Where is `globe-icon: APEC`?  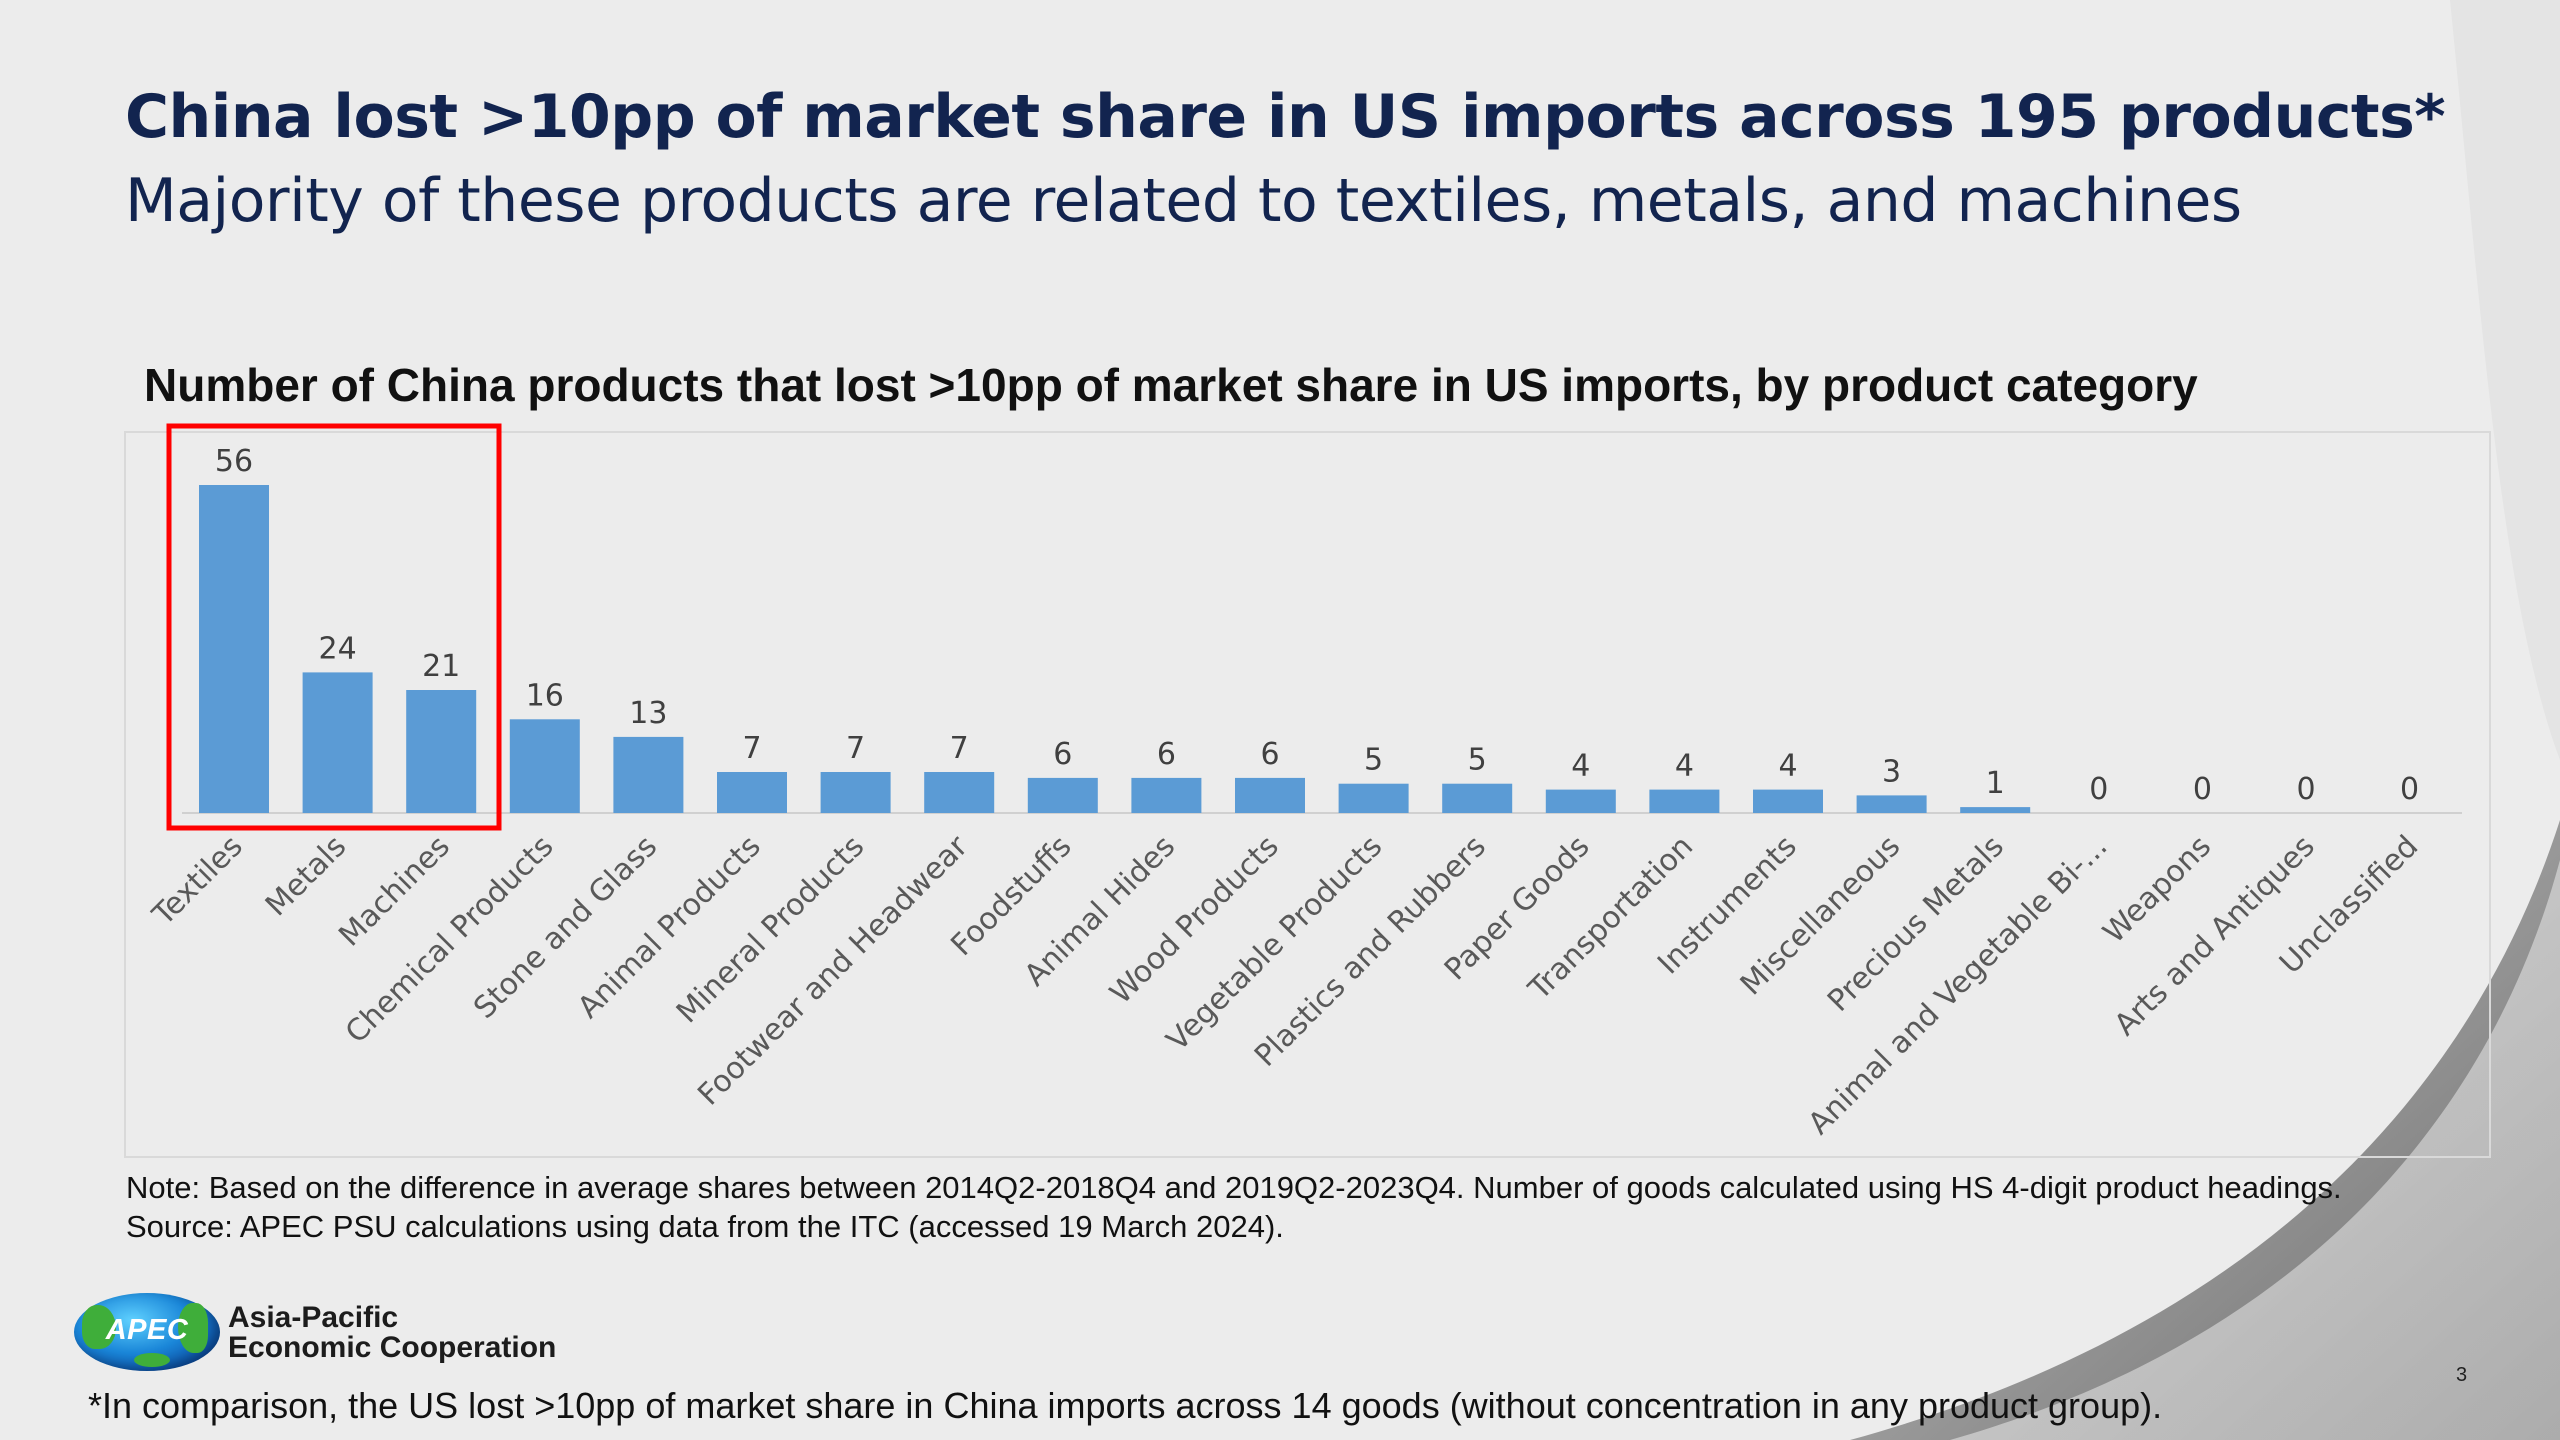 globe-icon: APEC is located at coordinates (147, 1332).